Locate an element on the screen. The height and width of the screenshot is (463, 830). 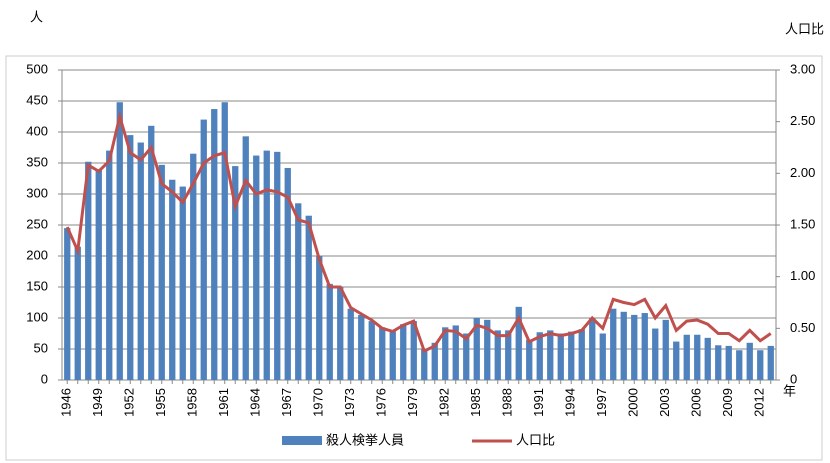
x-tick-label: 2006 is located at coordinates (696, 402).